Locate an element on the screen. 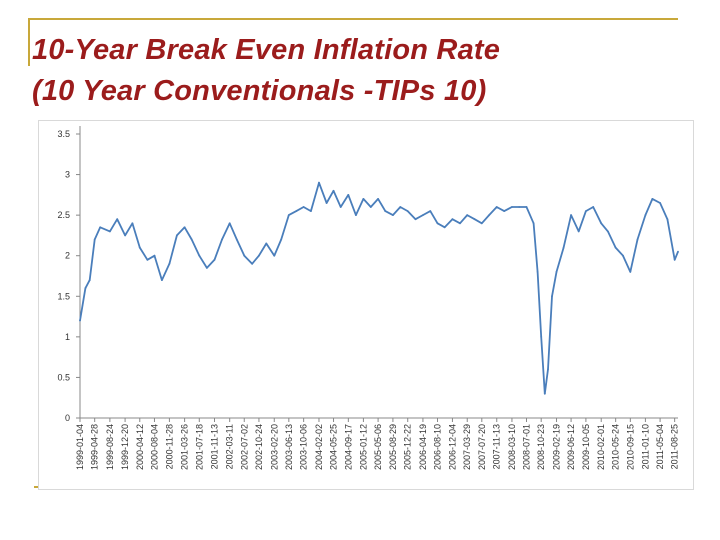  y-tick-label: 2.5 is located at coordinates (63, 215).